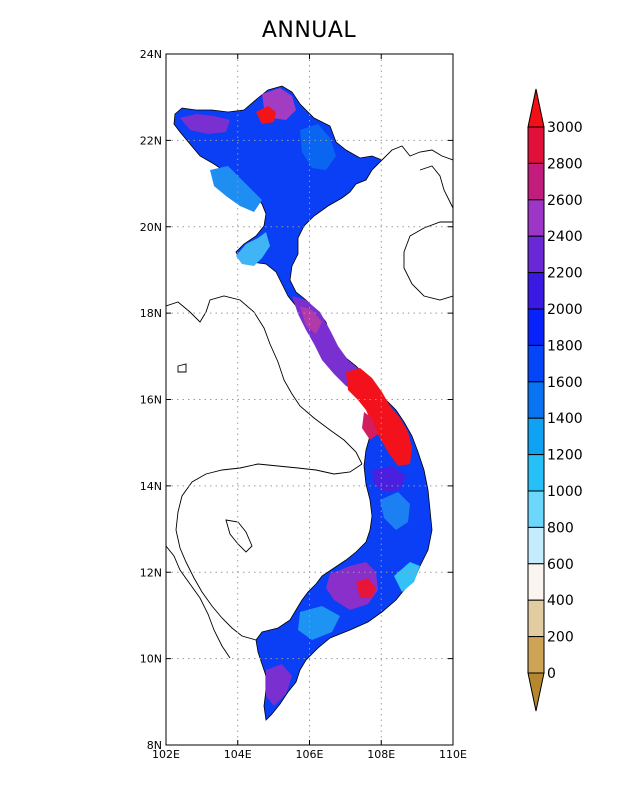 The height and width of the screenshot is (800, 618). What do you see at coordinates (151, 572) in the screenshot?
I see `y-tick-label: 12N` at bounding box center [151, 572].